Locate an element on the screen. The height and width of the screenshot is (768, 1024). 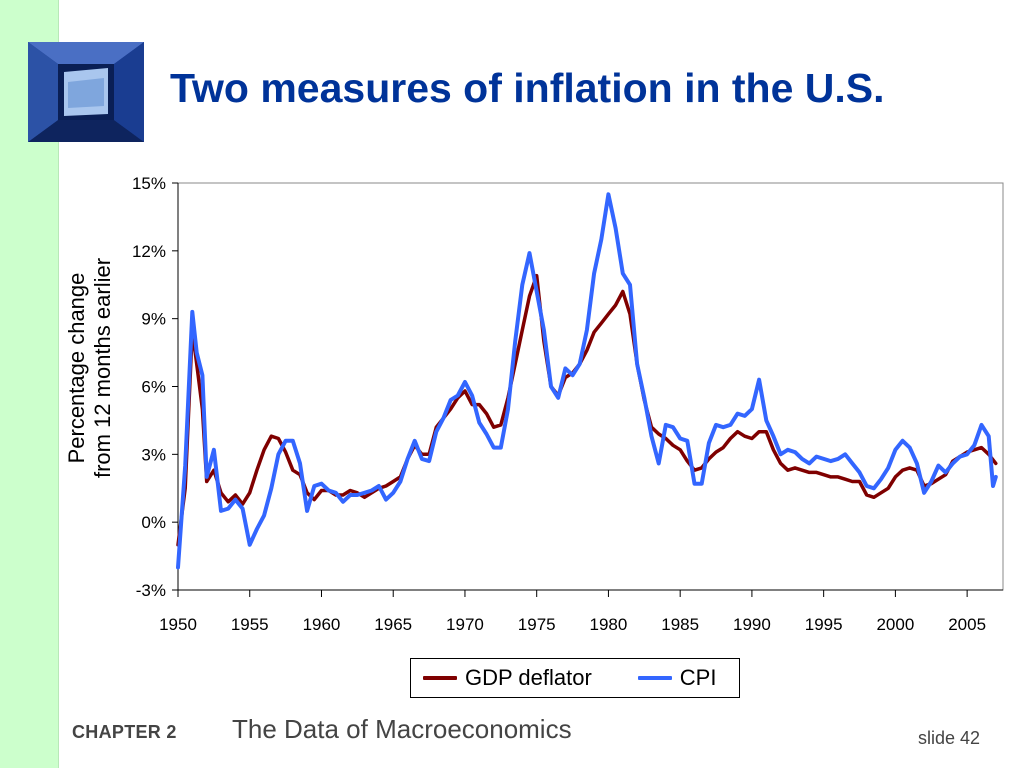
slide-title: Two measures of inflation in the U.S. is located at coordinates (527, 88).